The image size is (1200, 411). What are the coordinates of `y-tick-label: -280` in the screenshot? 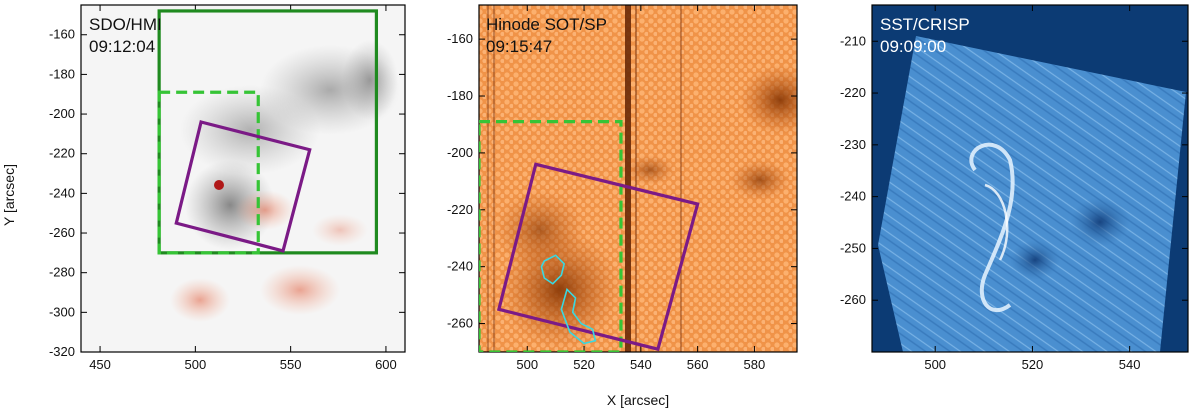 It's located at (62, 272).